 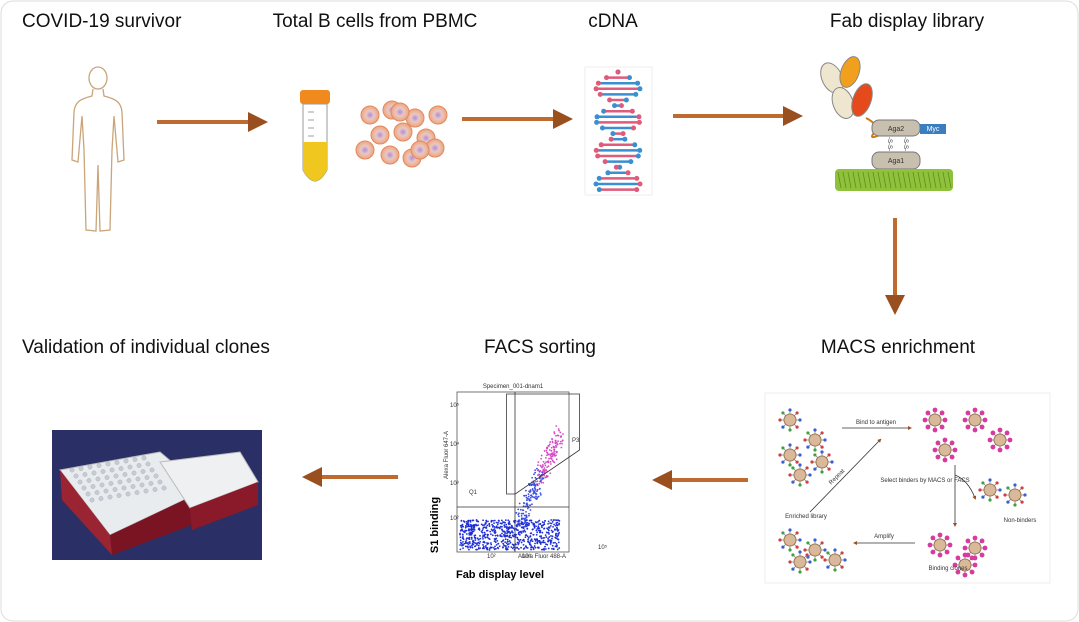 I want to click on fab-label: Aga1, so click(x=896, y=161).